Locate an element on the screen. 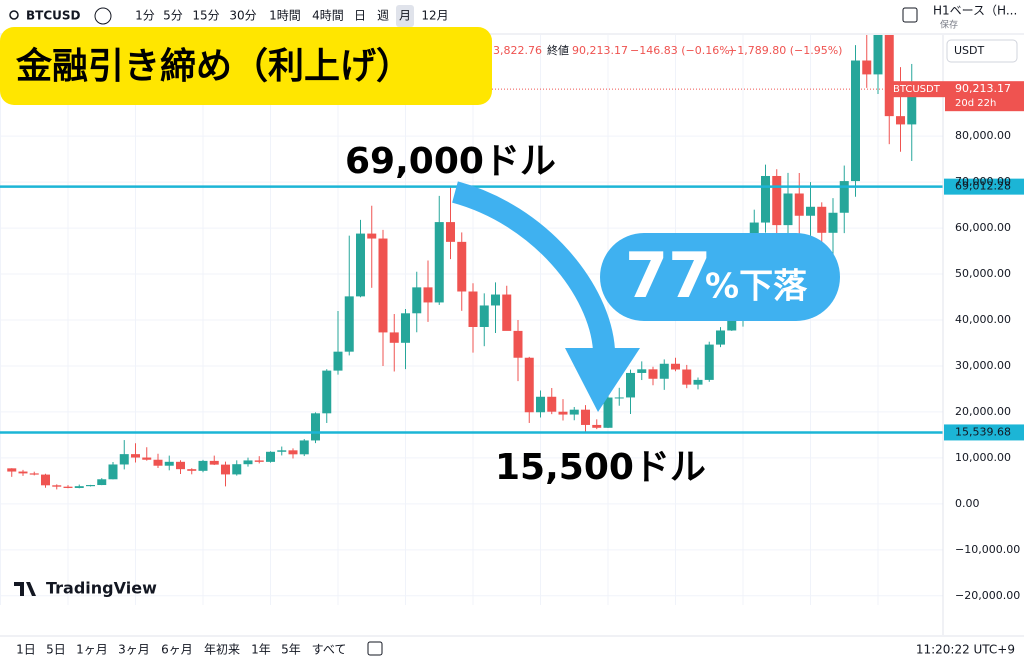  countdown: 20d 22h is located at coordinates (975, 103).